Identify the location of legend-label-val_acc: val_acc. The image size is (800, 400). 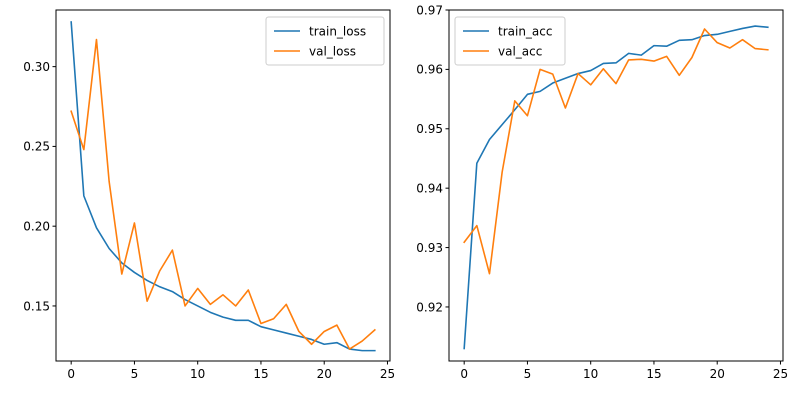
(520, 51).